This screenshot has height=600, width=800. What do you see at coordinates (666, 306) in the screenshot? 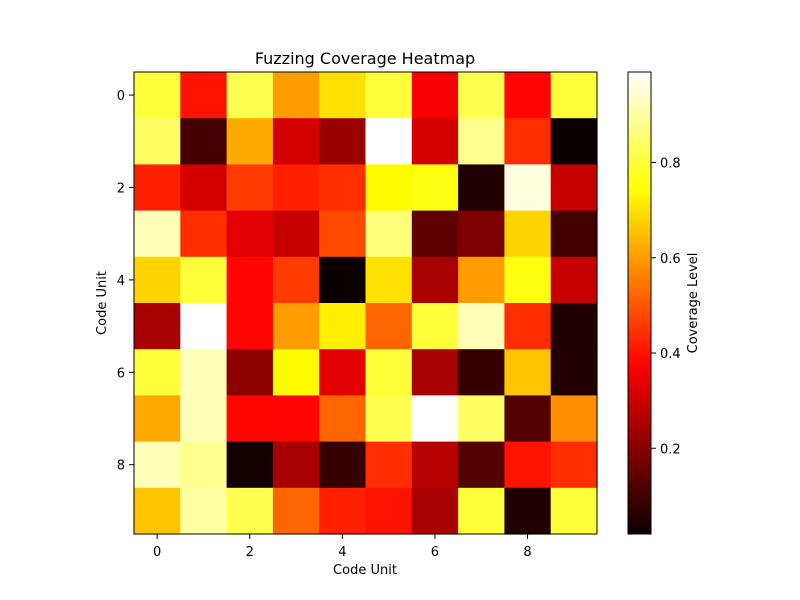
I see `colorbar-ticks: 0.2 0.4 0.6 0.8` at bounding box center [666, 306].